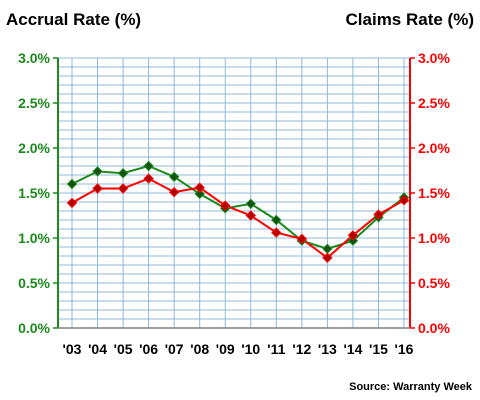 This screenshot has width=480, height=400. What do you see at coordinates (174, 349) in the screenshot?
I see `x-tick-label: '07` at bounding box center [174, 349].